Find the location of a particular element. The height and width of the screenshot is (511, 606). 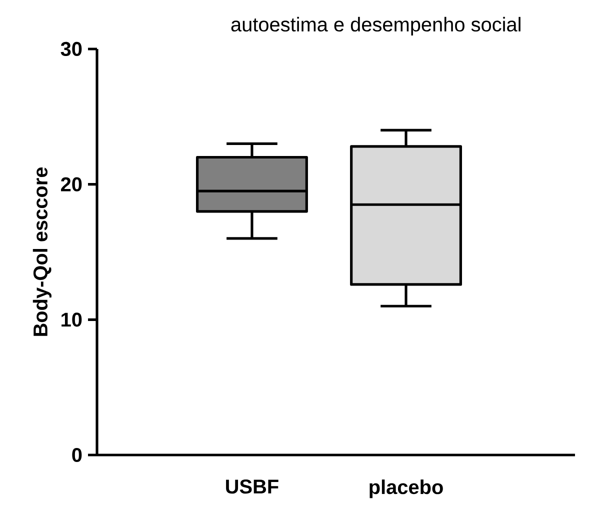

y-tick-label: 10 is located at coordinates (72, 319).